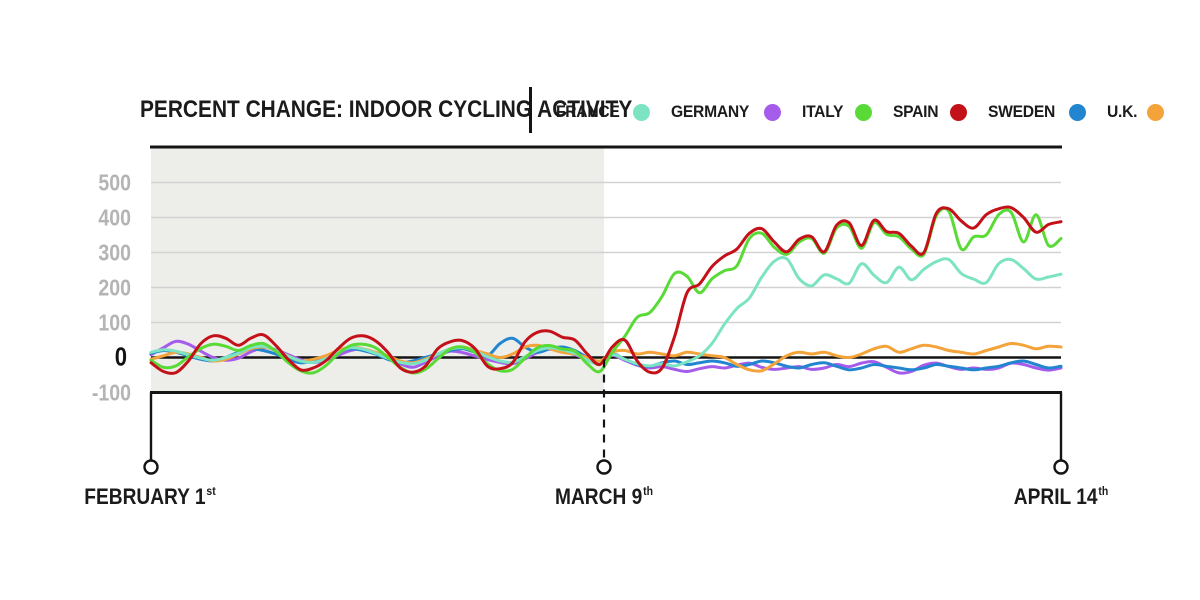 The image size is (1200, 600). I want to click on date-text: APRIL 14, so click(1055, 496).